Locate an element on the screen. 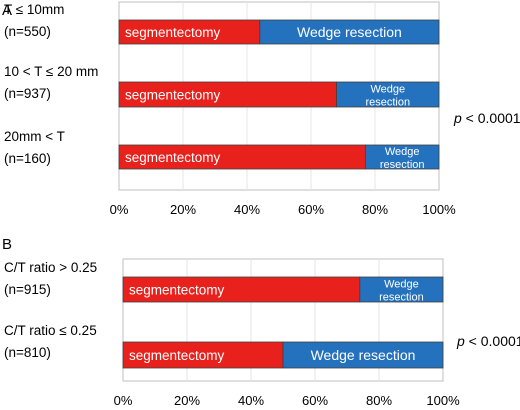  panel-a-label: A is located at coordinates (7, 10).